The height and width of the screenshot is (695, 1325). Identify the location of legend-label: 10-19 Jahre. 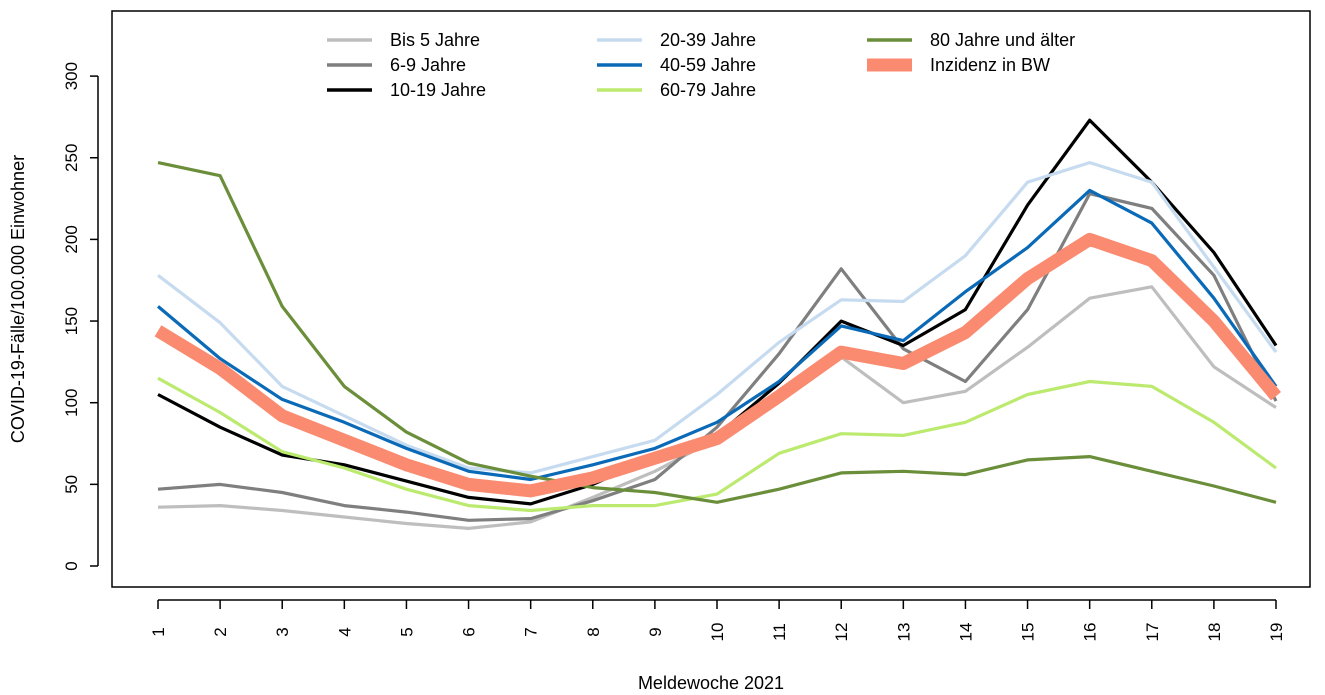
(438, 90).